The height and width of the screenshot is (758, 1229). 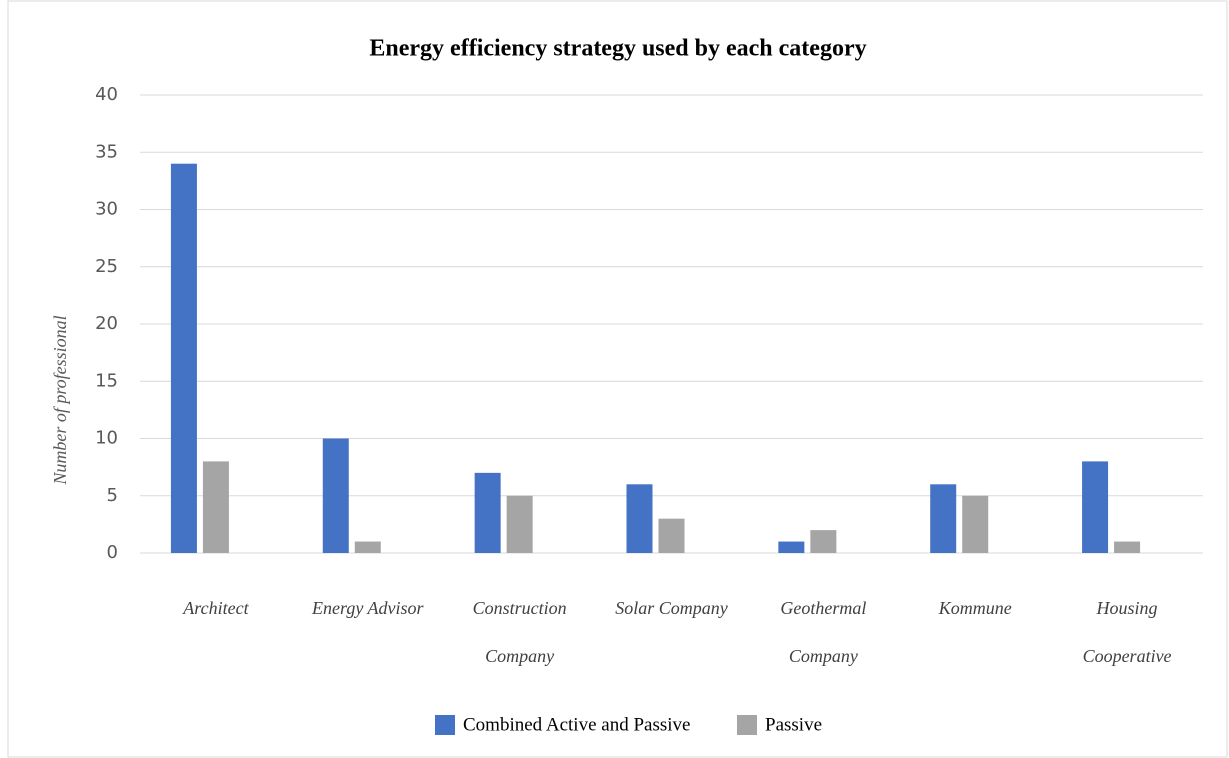 What do you see at coordinates (975, 608) in the screenshot?
I see `x-tick-label: Kommune` at bounding box center [975, 608].